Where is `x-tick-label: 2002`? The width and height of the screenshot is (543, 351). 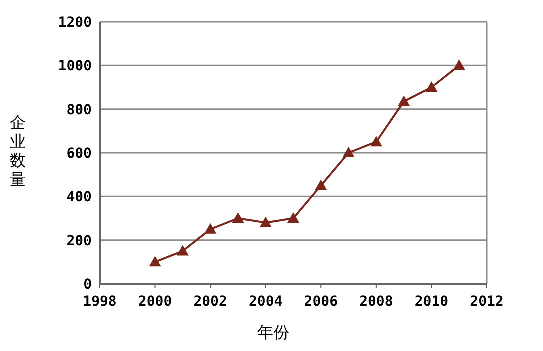 x-tick-label: 2002 is located at coordinates (211, 302).